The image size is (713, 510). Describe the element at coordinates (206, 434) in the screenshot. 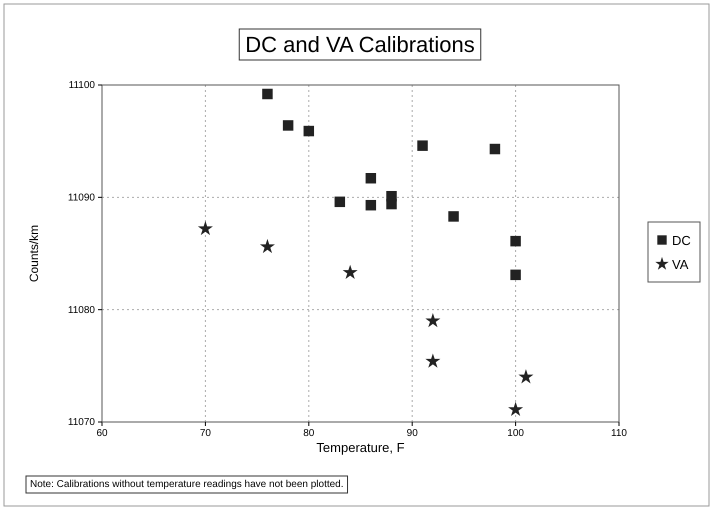

I see `x-tick-label: 70` at that location.